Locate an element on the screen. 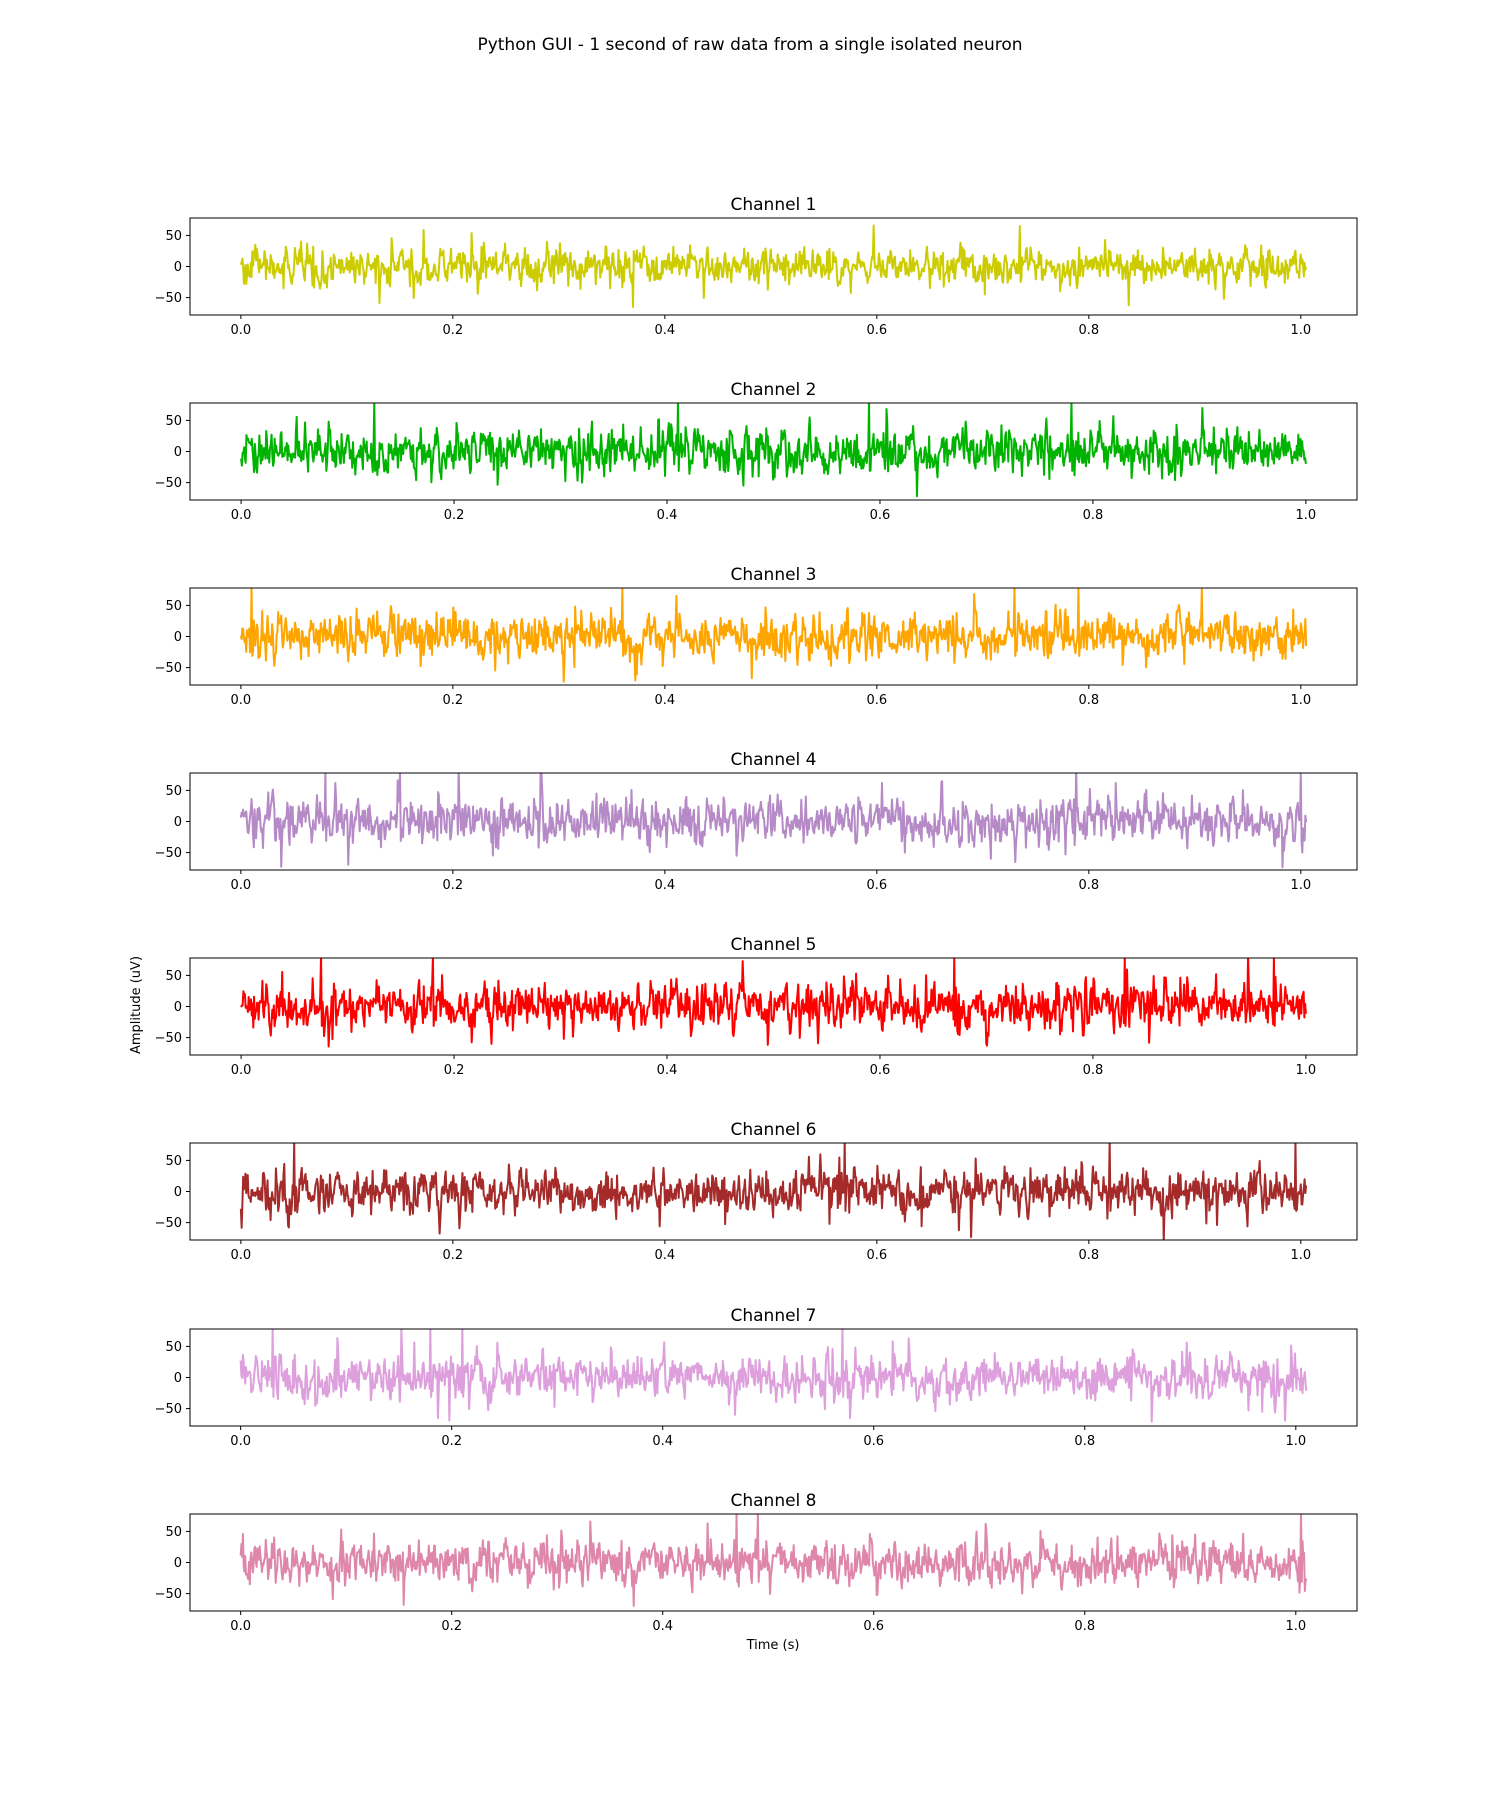  channel-2-trace is located at coordinates (773, 450).